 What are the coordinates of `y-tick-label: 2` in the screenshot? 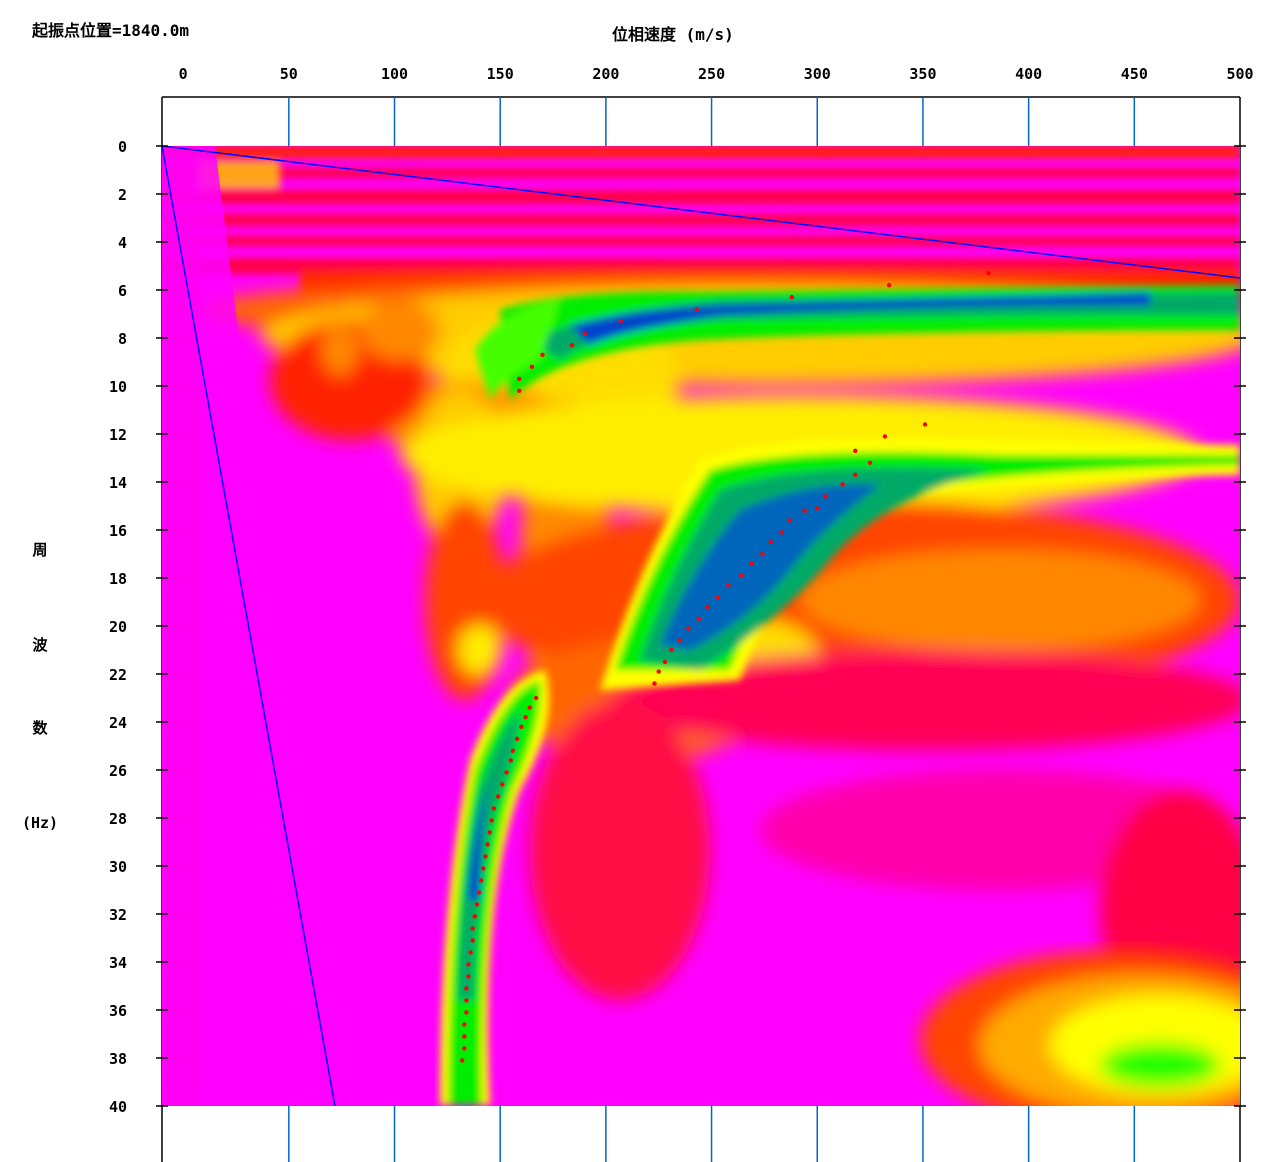 It's located at (122, 195).